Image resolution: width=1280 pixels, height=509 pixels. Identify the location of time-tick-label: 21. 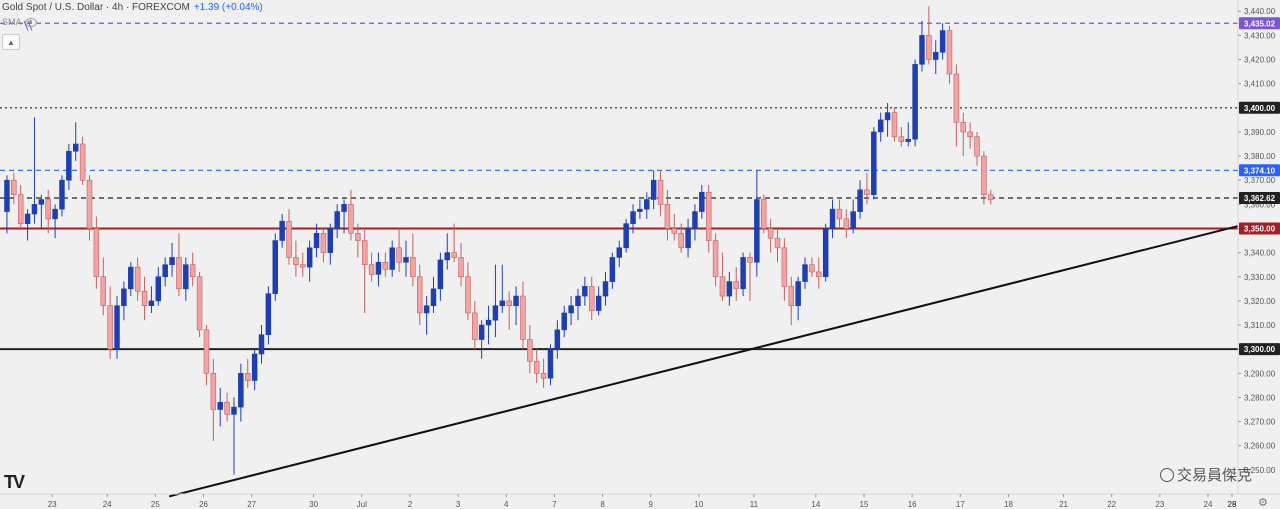
(1063, 504).